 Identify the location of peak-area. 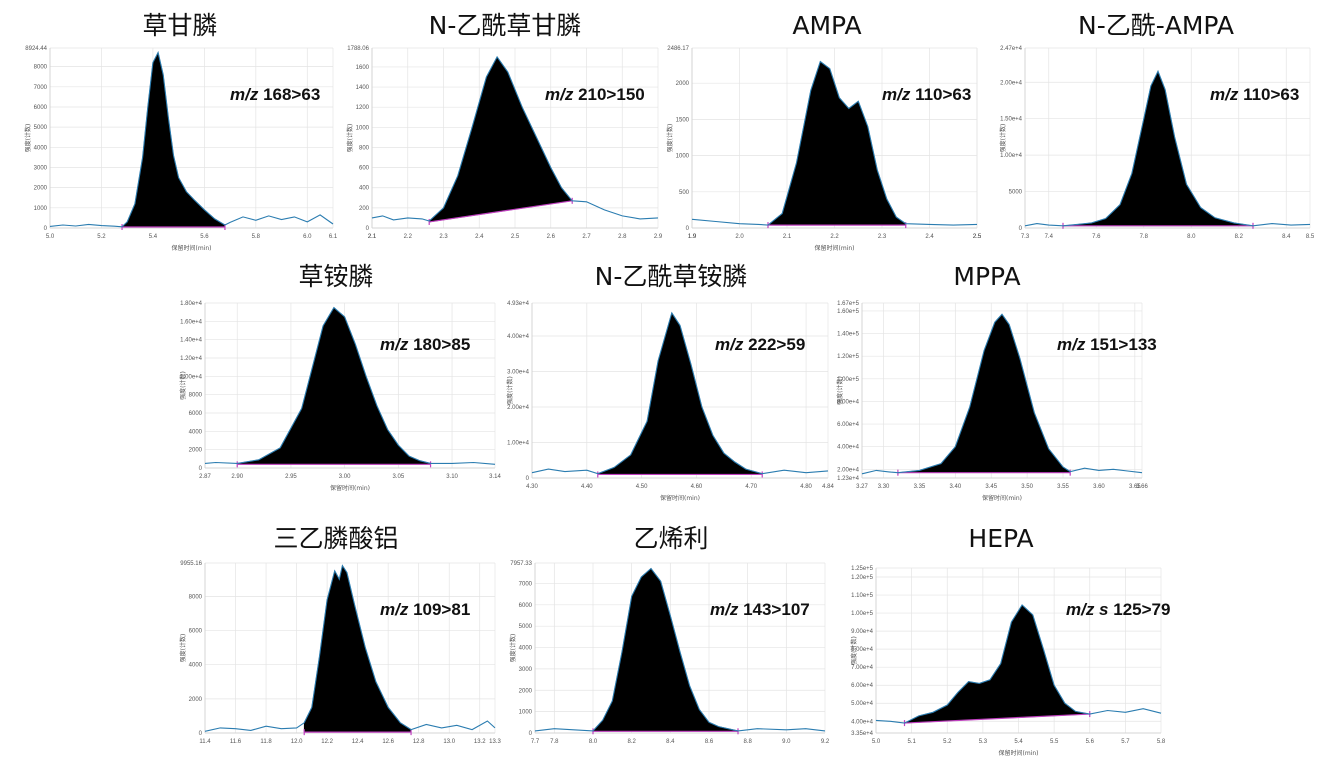
(984, 393).